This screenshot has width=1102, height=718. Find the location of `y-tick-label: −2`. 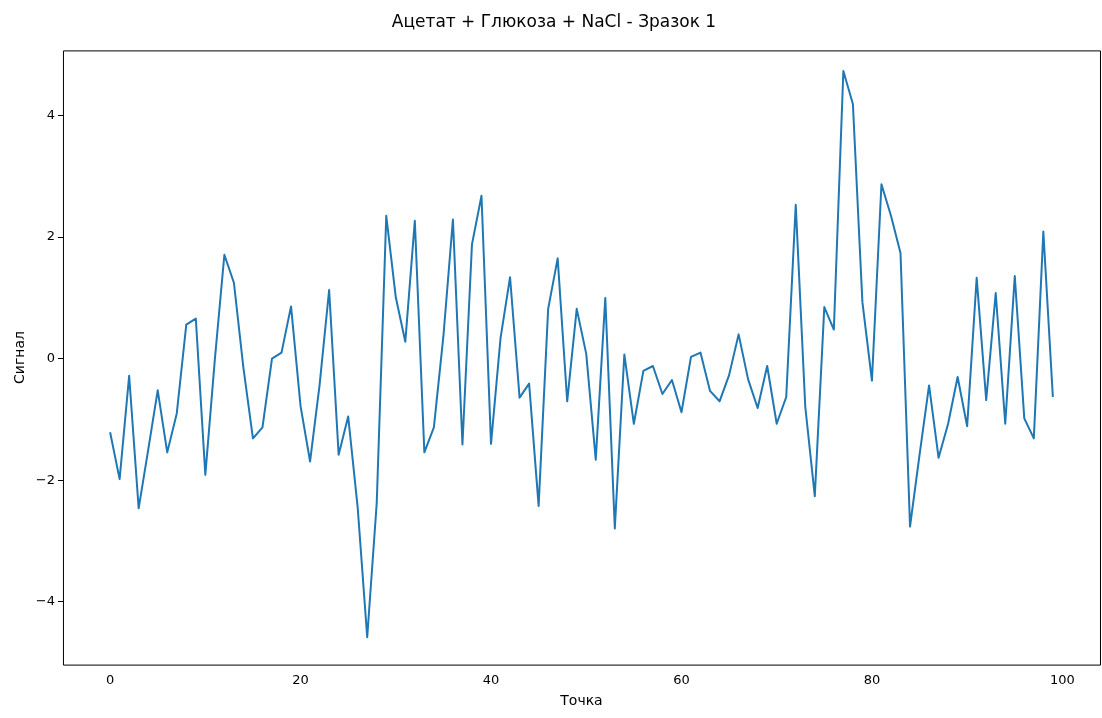

y-tick-label: −2 is located at coordinates (45, 479).